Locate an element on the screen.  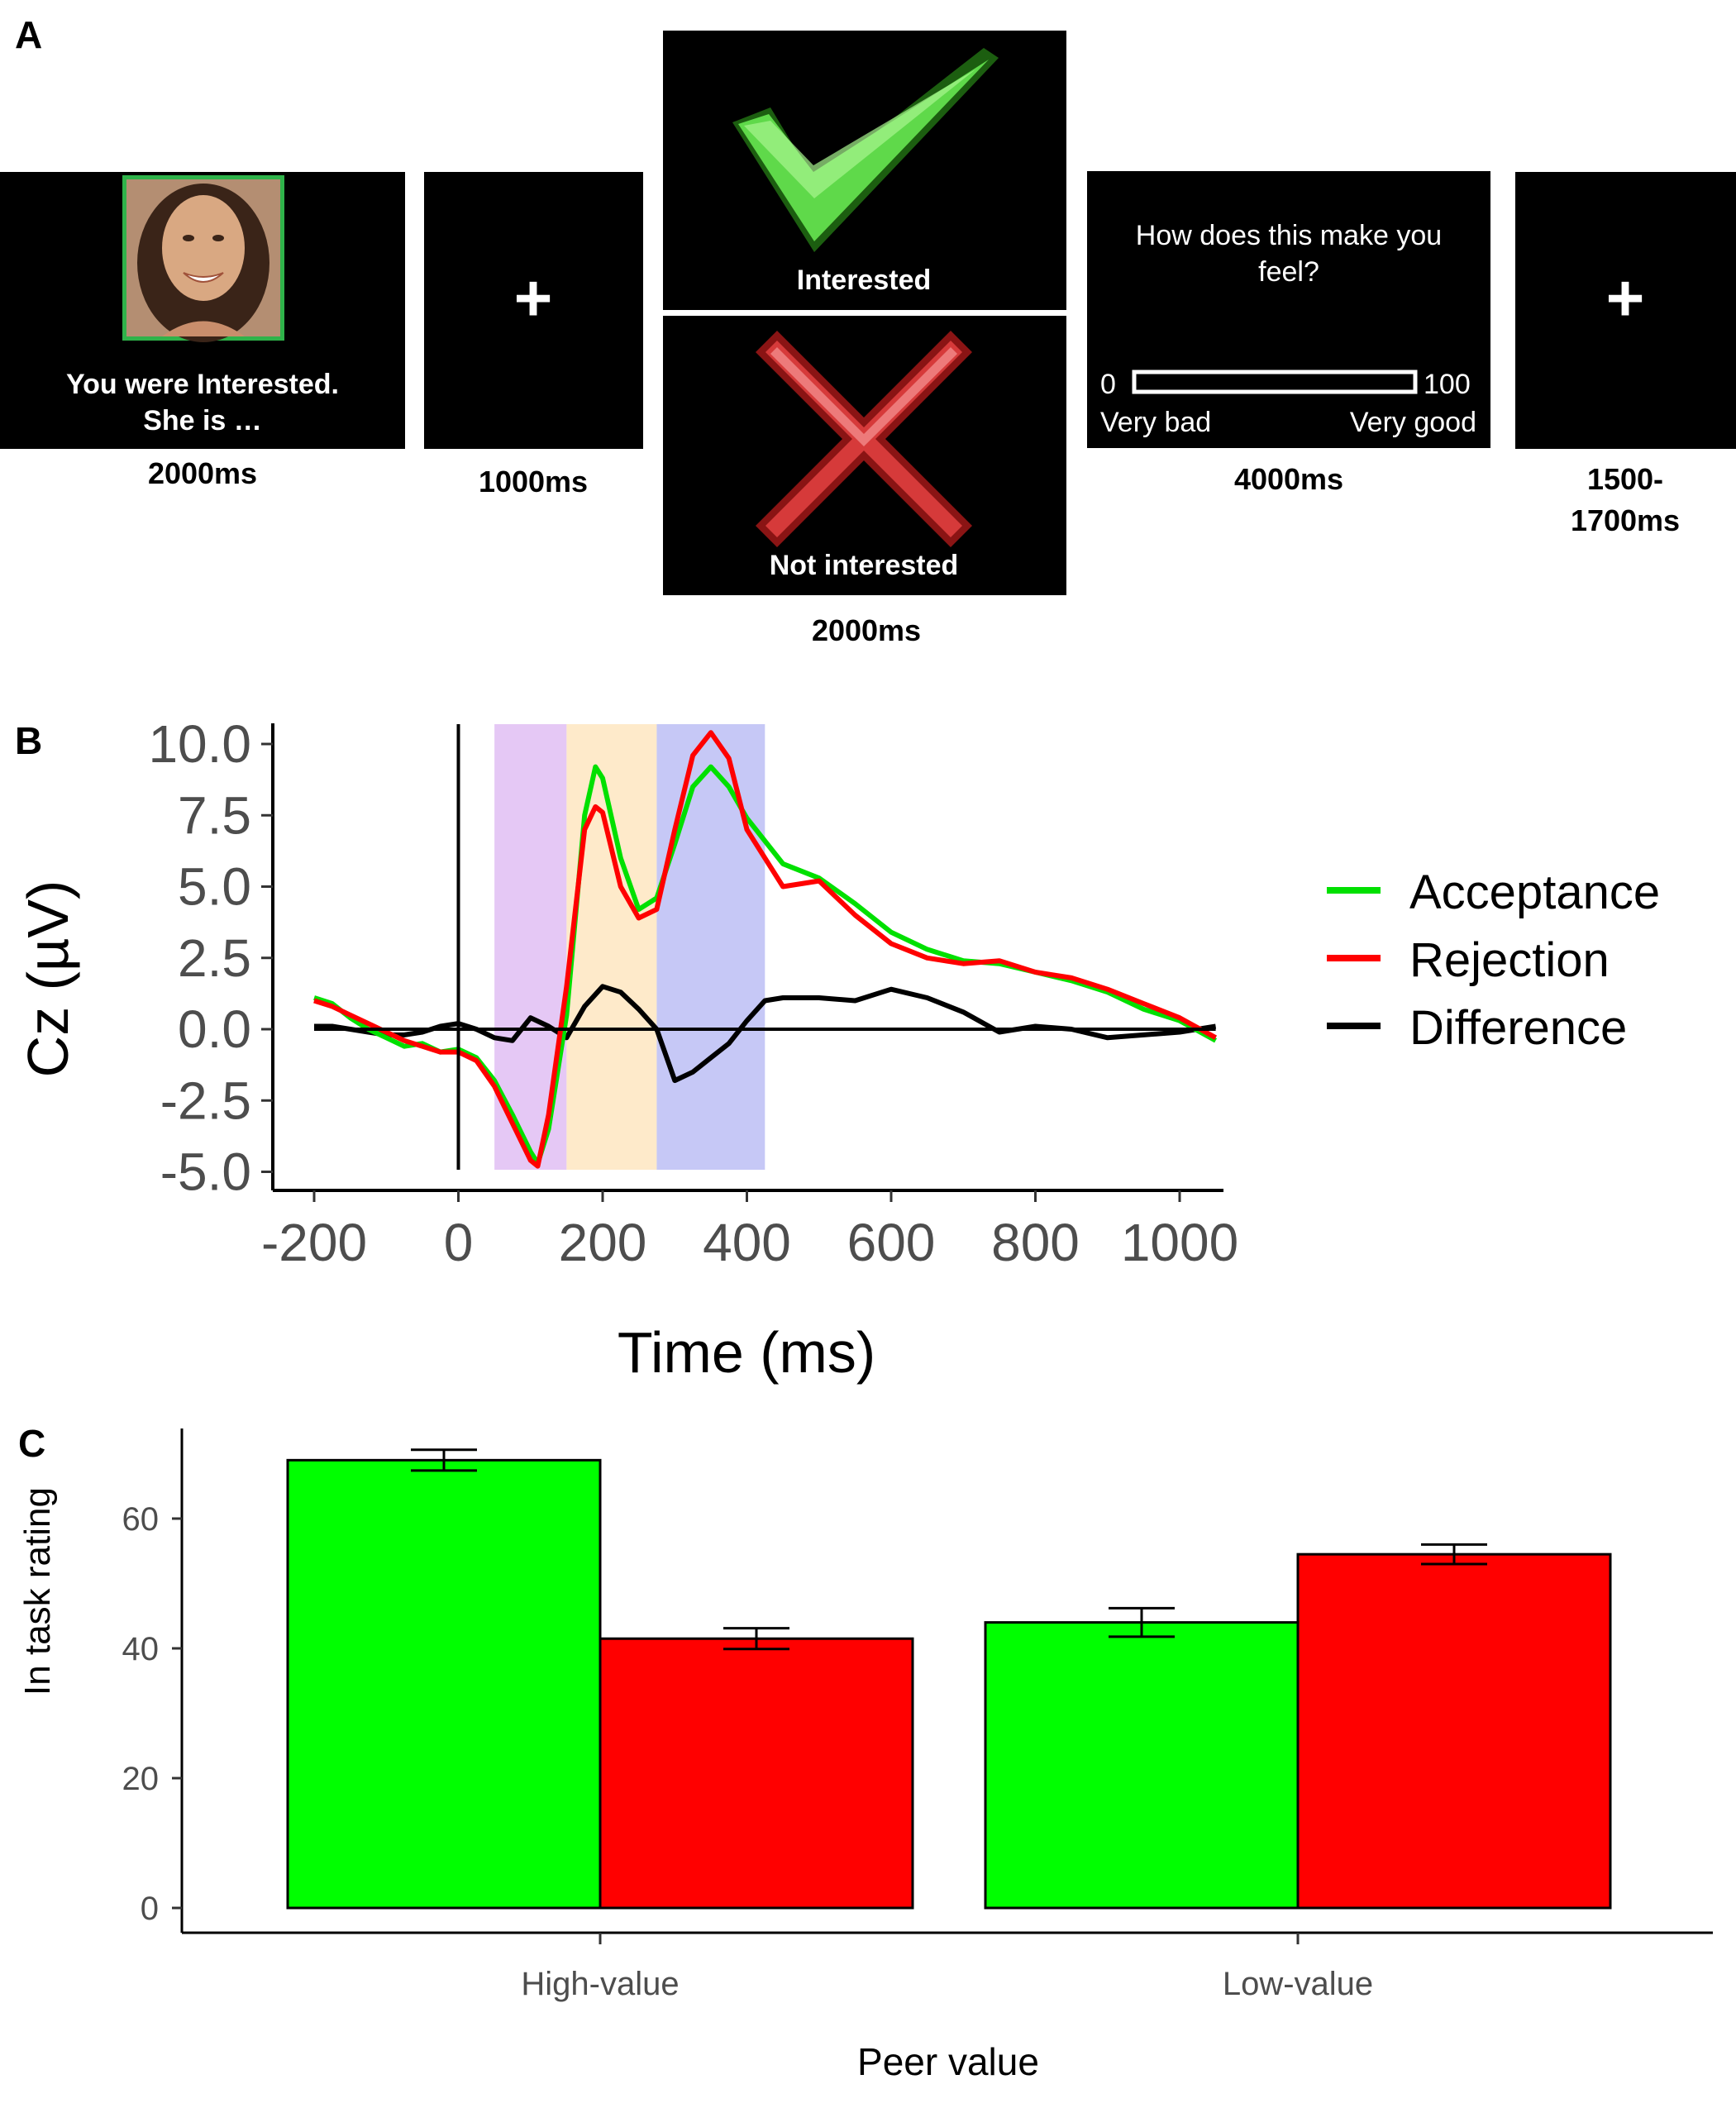
x-tick-label: 600 is located at coordinates (891, 1242).